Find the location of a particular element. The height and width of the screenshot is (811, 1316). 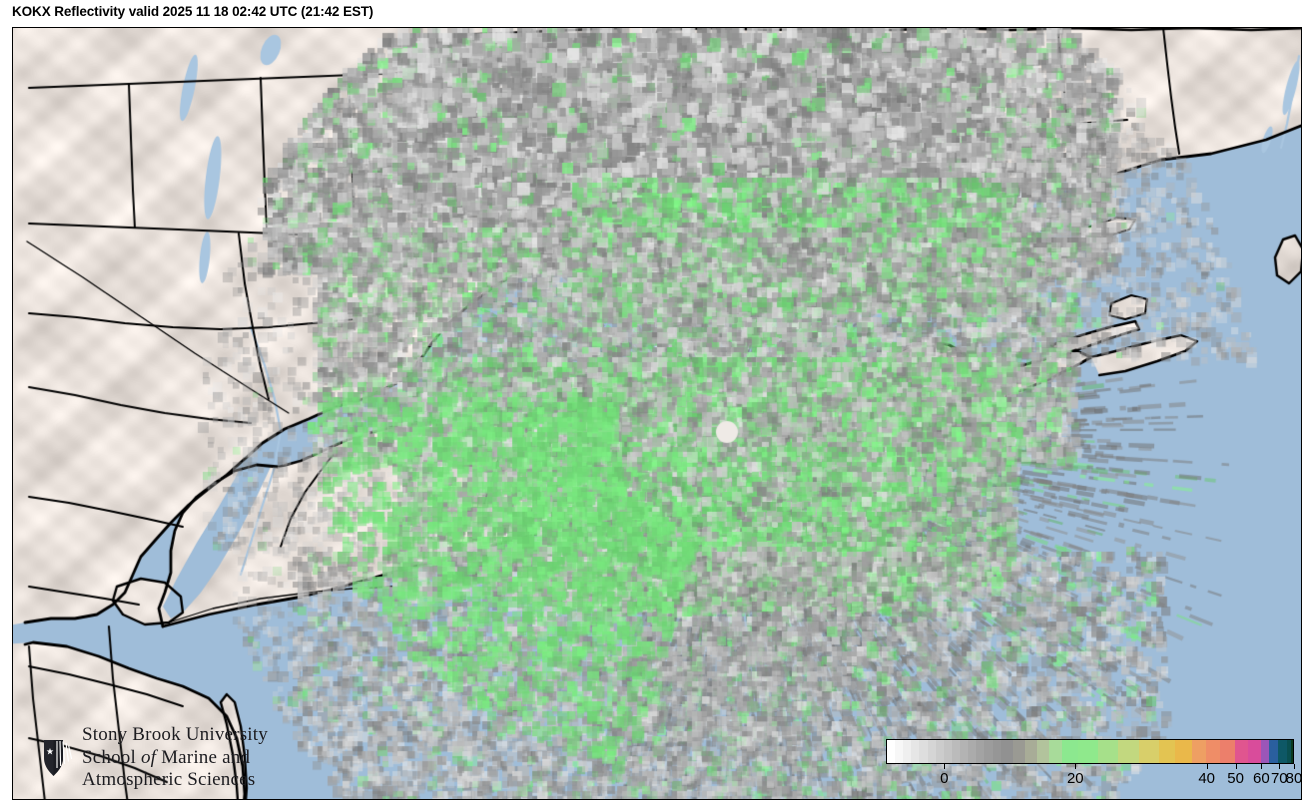

colorbar: 0 20 40 50 60 70 80 is located at coordinates (1087, 767).